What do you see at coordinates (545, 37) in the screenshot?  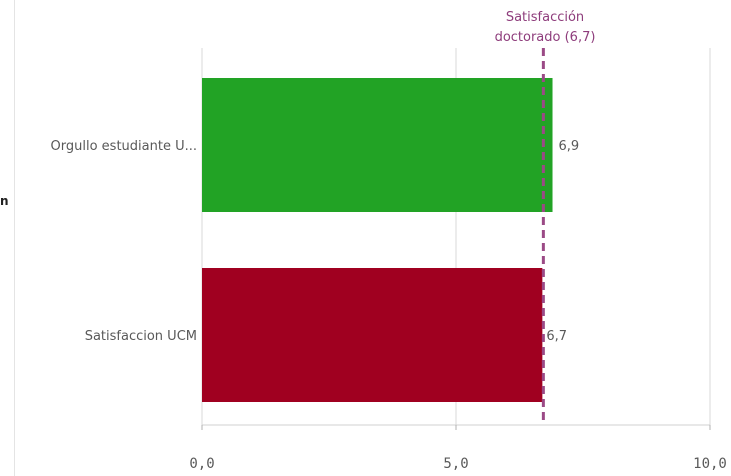 I see `reference-label-line2: doctorado (6,7)` at bounding box center [545, 37].